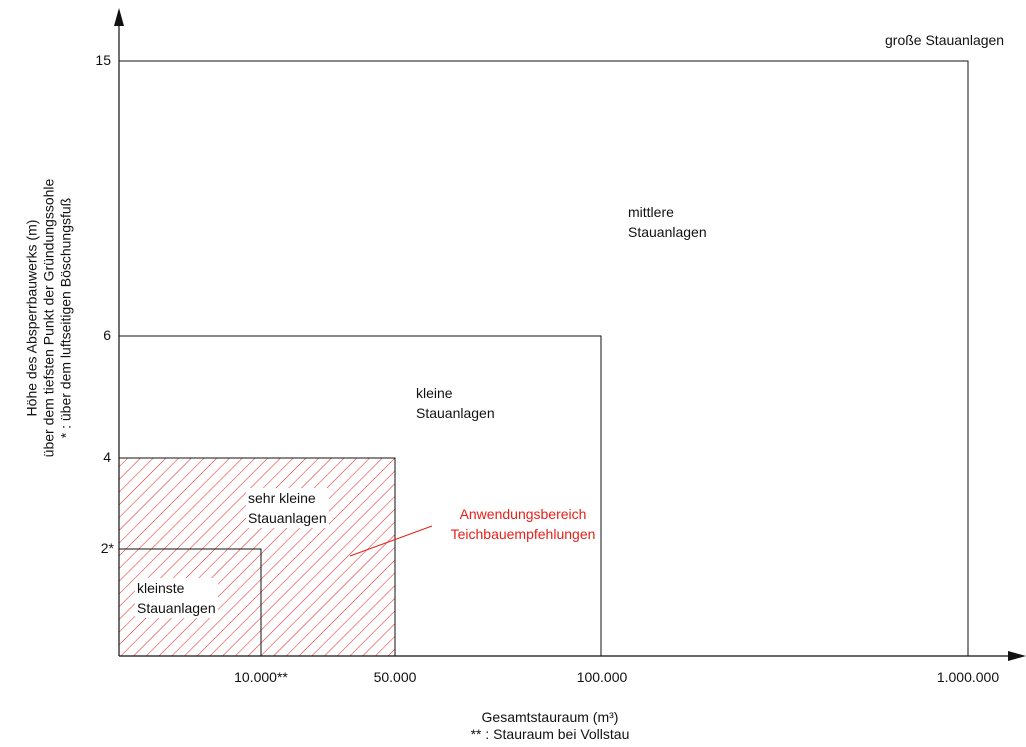 This screenshot has width=1026, height=747. Describe the element at coordinates (523, 524) in the screenshot. I see `annotation-anwendungsbereich: Anwendungsbereich Teichbauempfehlungen` at that location.